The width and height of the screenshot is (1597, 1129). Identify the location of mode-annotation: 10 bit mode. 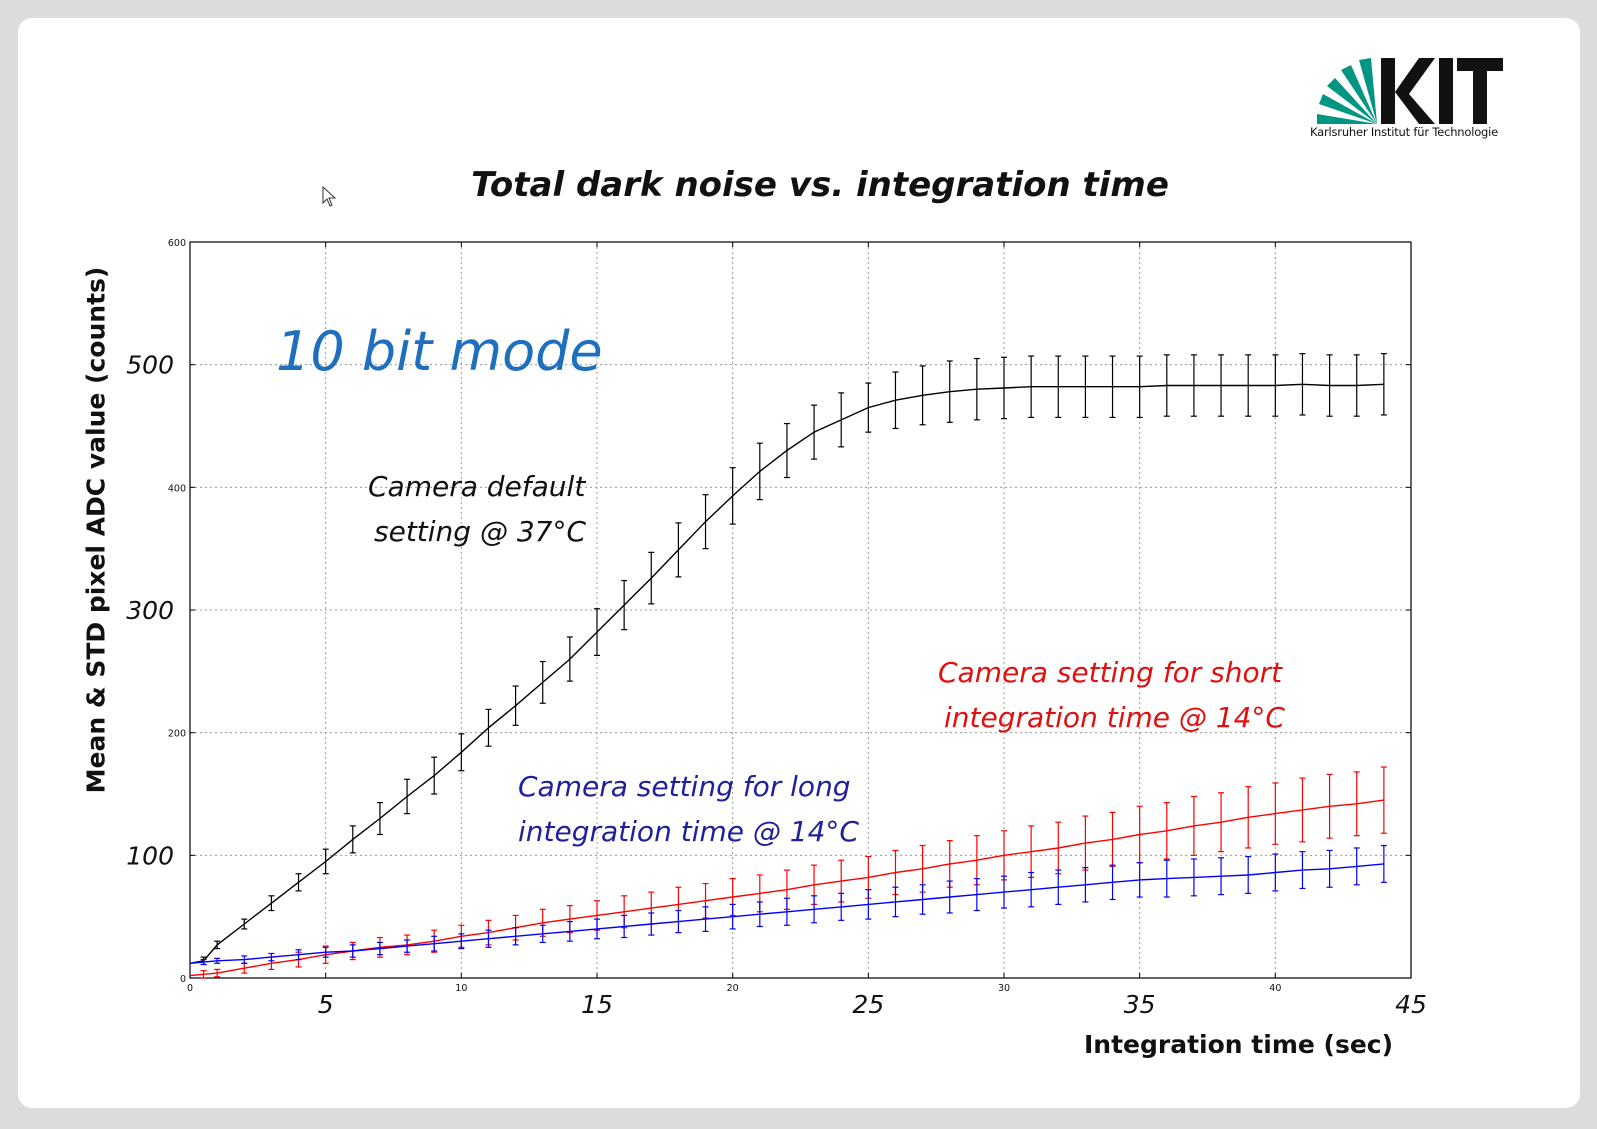
(439, 351).